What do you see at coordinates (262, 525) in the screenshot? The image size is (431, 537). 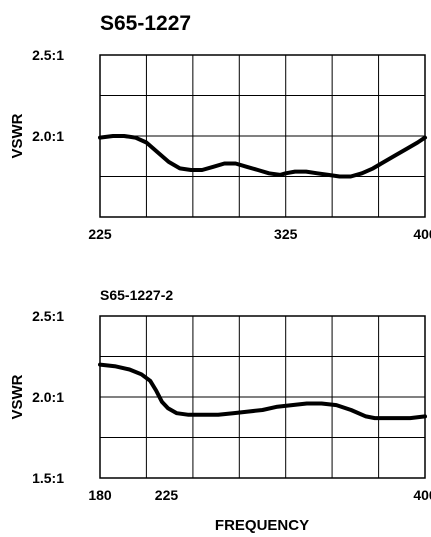 I see `x-axis-label: FREQUENCY` at bounding box center [262, 525].